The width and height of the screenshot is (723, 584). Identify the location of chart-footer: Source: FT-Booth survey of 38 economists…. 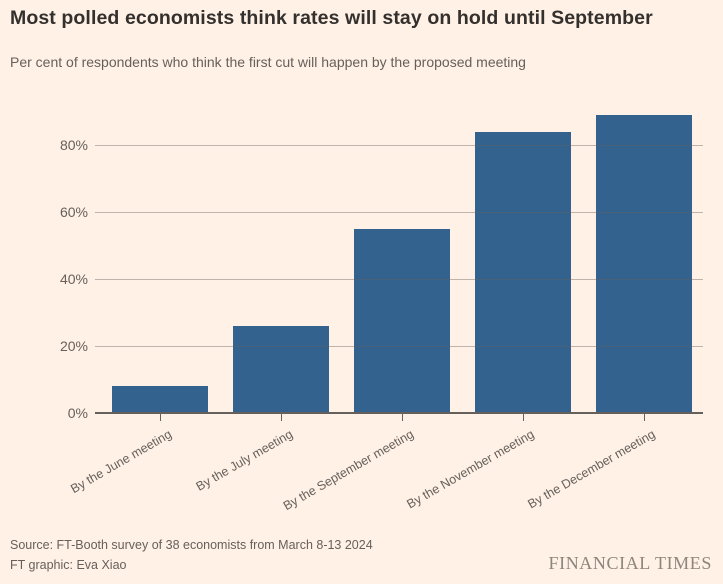
(361, 555).